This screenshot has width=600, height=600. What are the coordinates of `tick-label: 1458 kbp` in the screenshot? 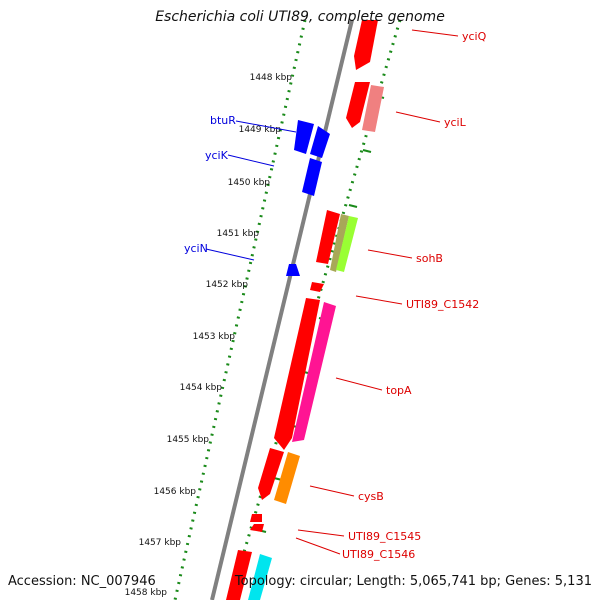 It's located at (146, 593).